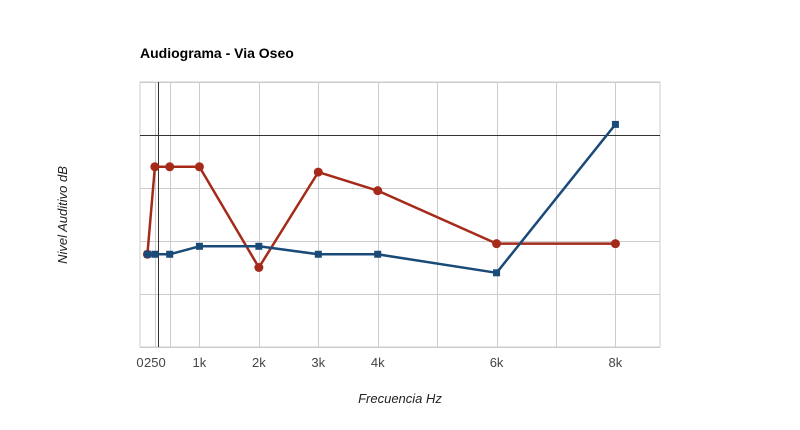  I want to click on x-tick-label: 4k, so click(378, 362).